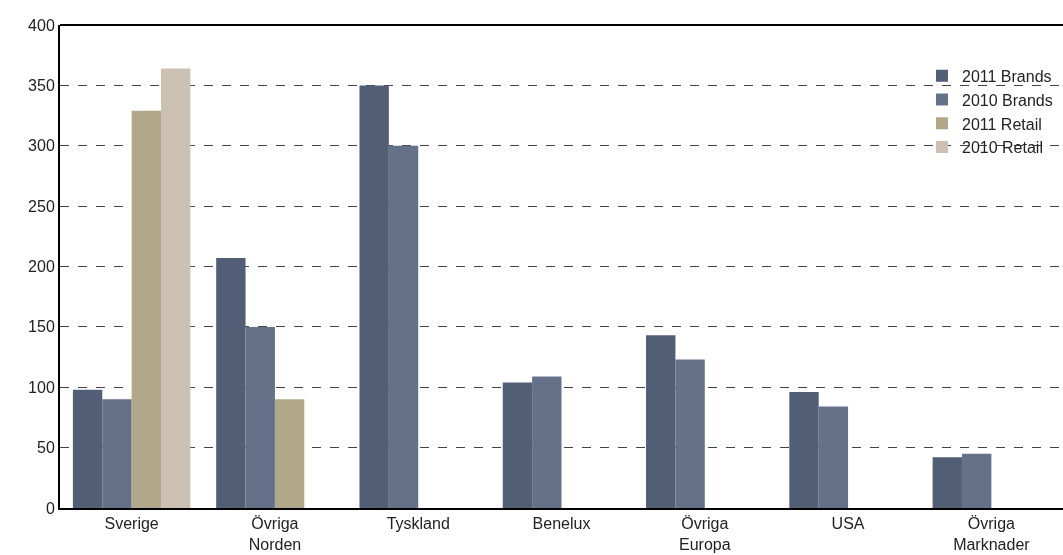 The image size is (1063, 555). What do you see at coordinates (41, 85) in the screenshot?
I see `y-tick-label: 350` at bounding box center [41, 85].